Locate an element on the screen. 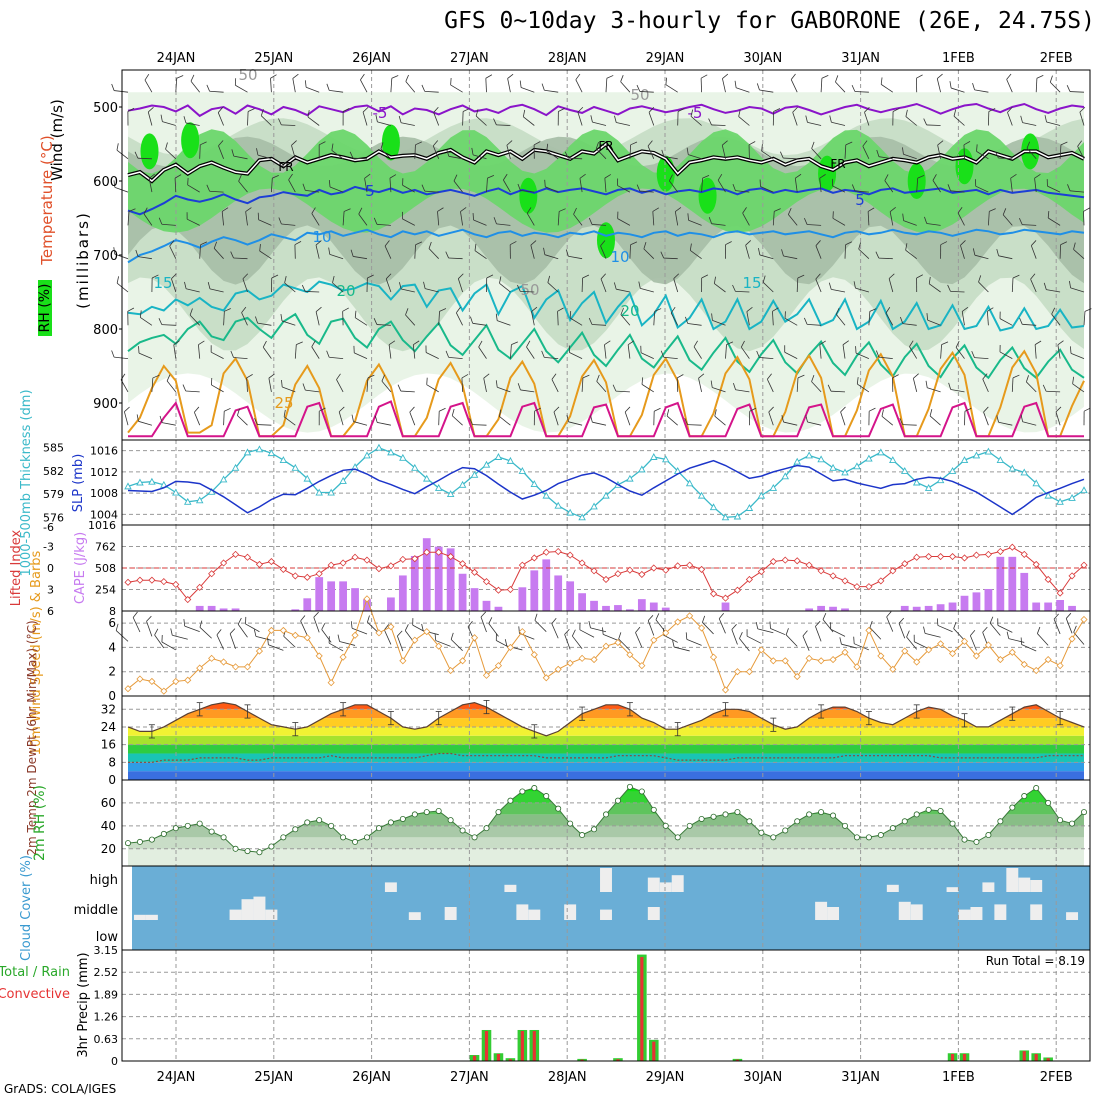  date-label-bottom: 25JAN is located at coordinates (273, 1077).